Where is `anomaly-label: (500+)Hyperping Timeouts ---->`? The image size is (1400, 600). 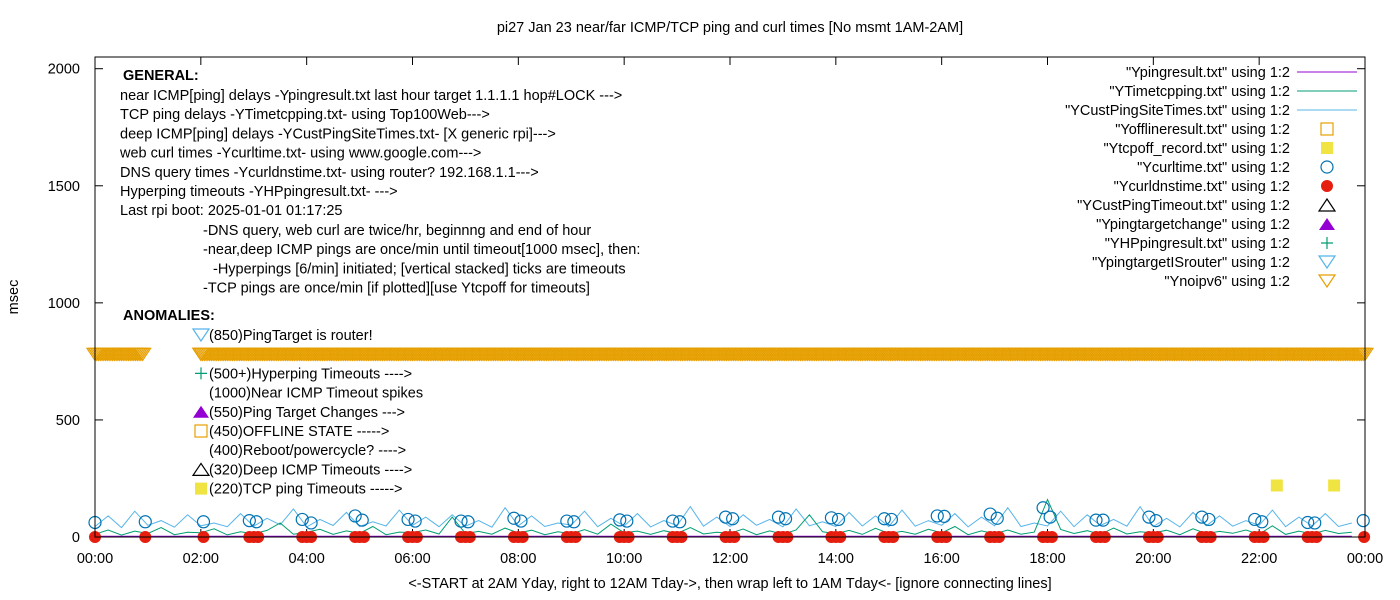
anomaly-label: (500+)Hyperping Timeouts ----> is located at coordinates (310, 374).